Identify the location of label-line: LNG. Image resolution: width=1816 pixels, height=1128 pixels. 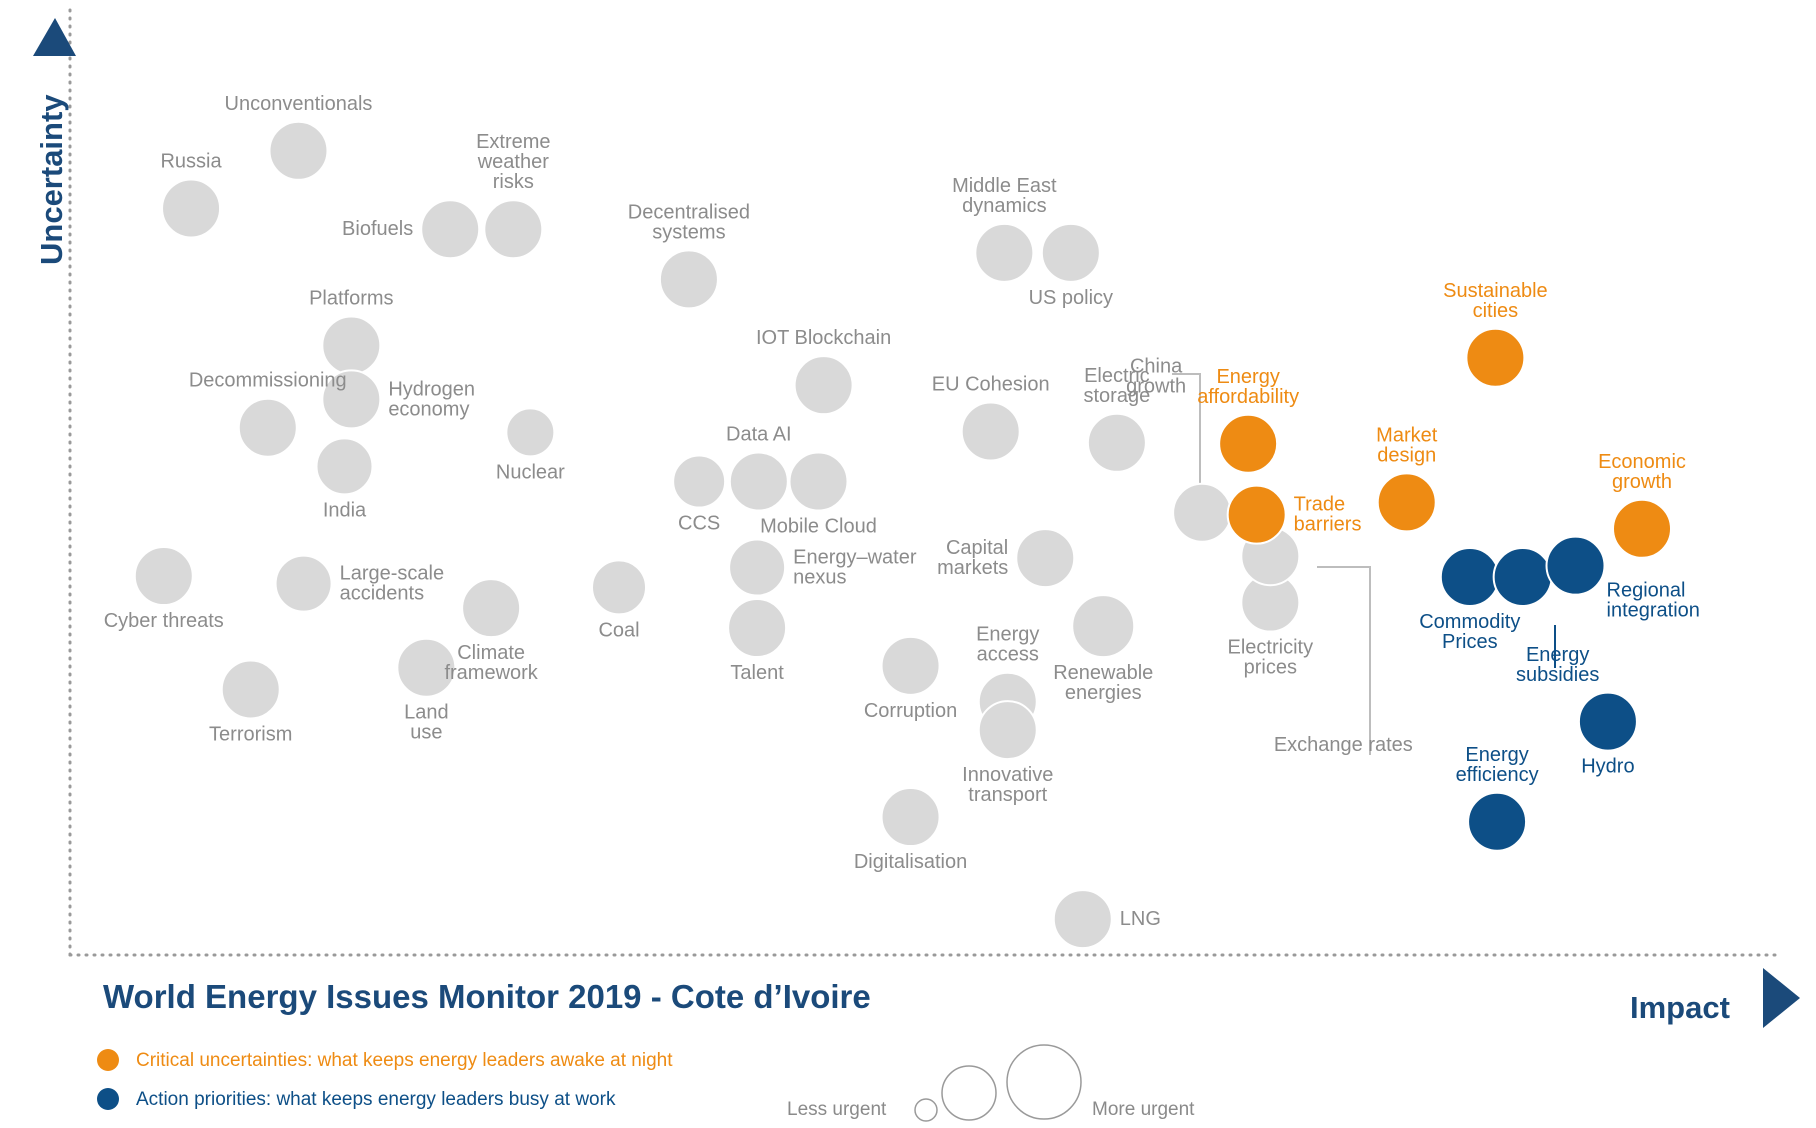
(1140, 919).